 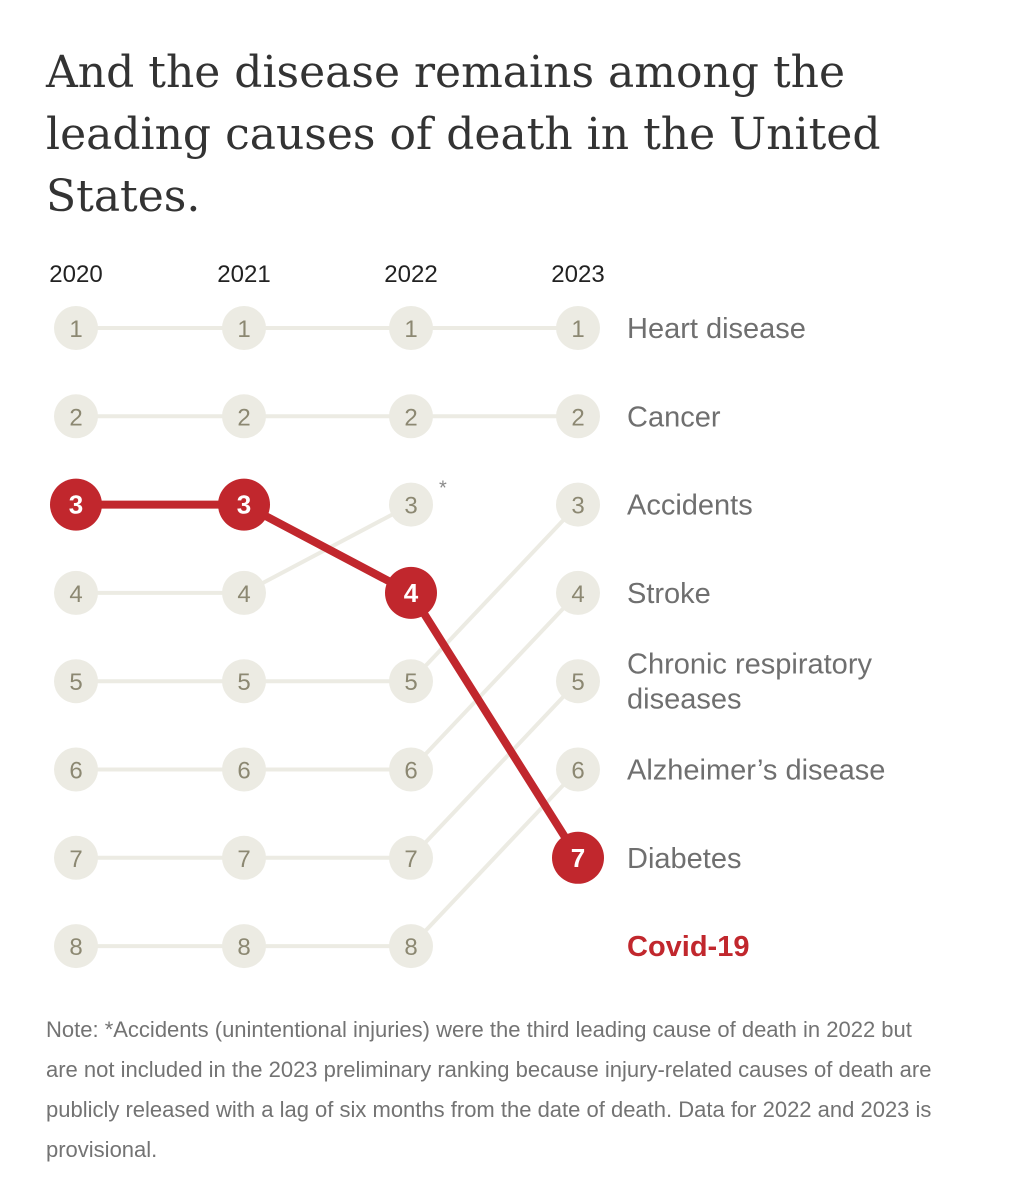 I want to click on node-stroke-2022: 5, so click(x=411, y=681).